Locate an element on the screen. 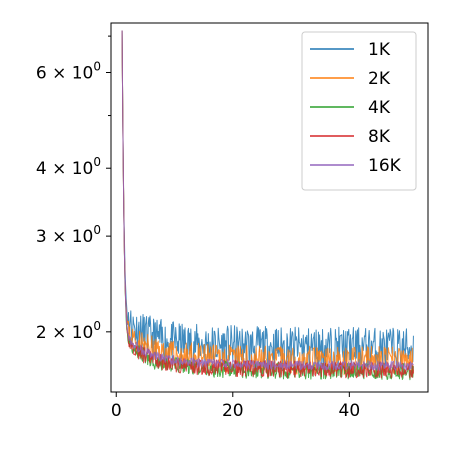 The width and height of the screenshot is (450, 450). y-tick-label-base: 6 × 10 is located at coordinates (65, 74).